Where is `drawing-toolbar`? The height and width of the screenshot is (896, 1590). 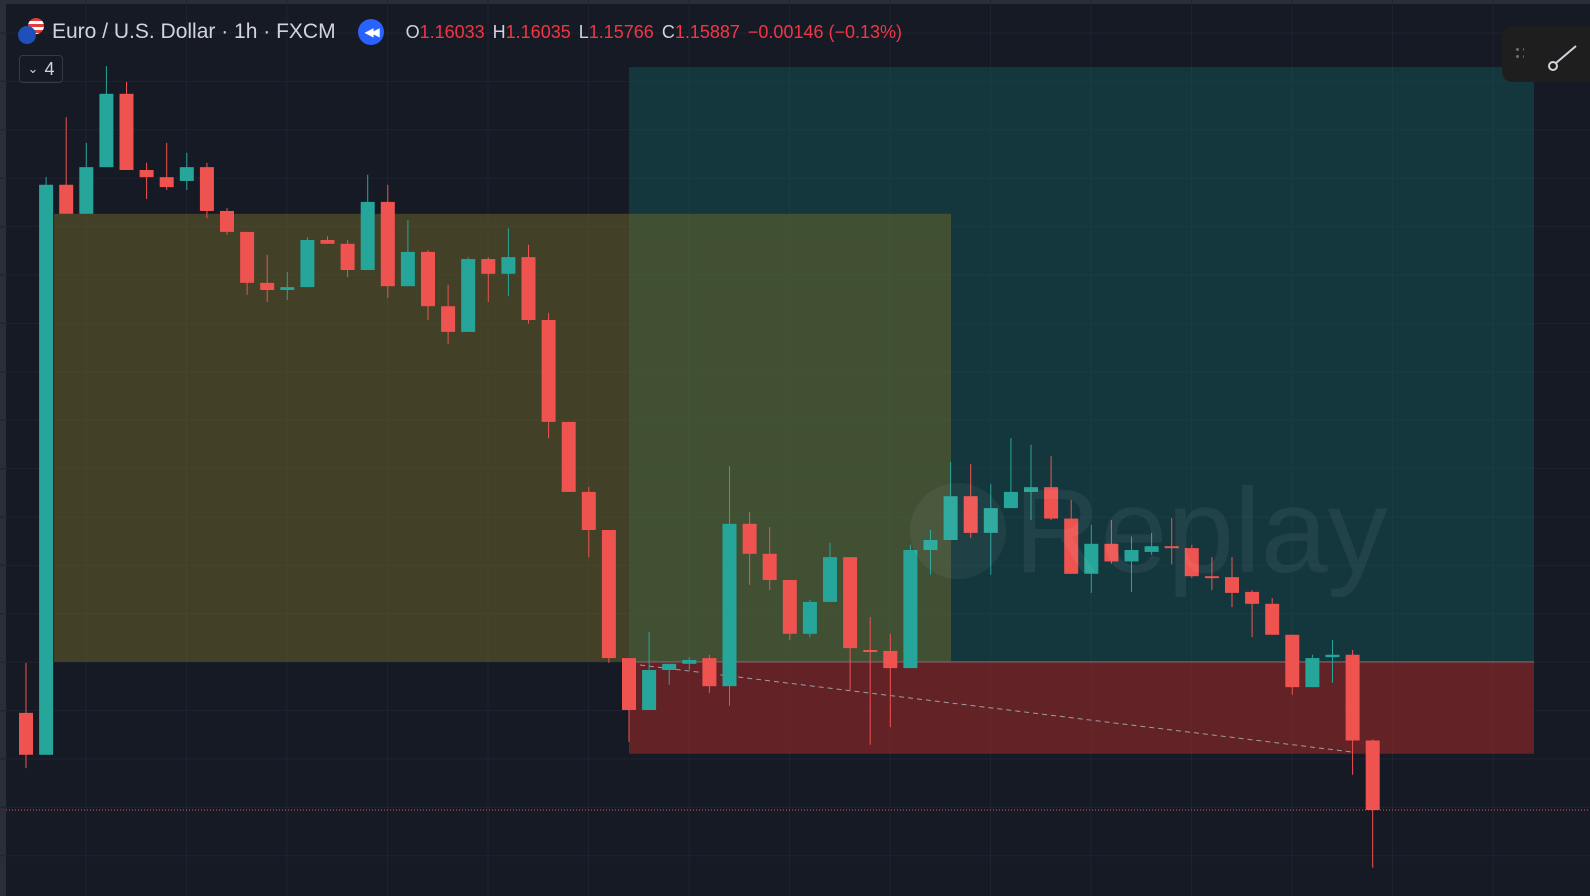
drawing-toolbar is located at coordinates (1546, 54).